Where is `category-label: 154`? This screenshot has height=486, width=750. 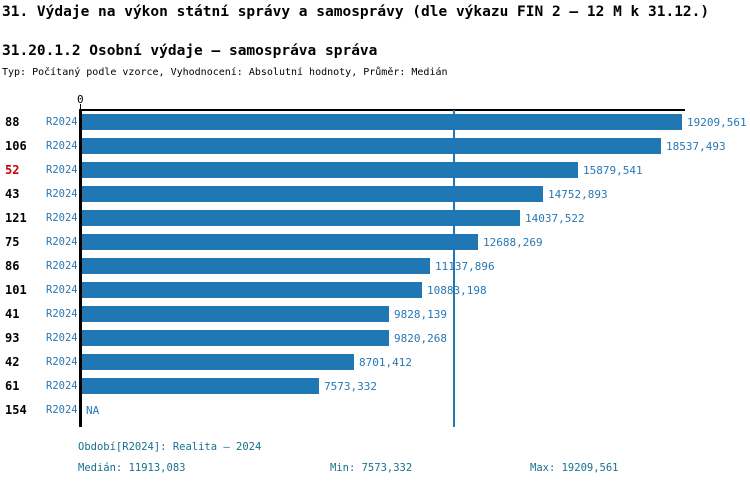
category-label: 154 is located at coordinates (16, 410).